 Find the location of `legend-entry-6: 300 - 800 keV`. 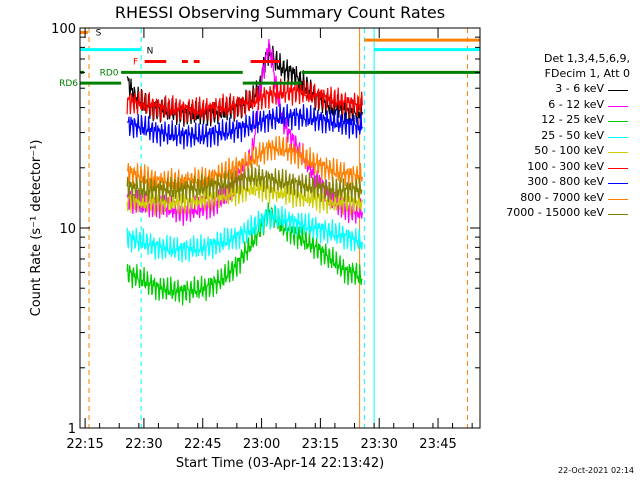

legend-entry-6: 300 - 800 keV is located at coordinates (565, 181).